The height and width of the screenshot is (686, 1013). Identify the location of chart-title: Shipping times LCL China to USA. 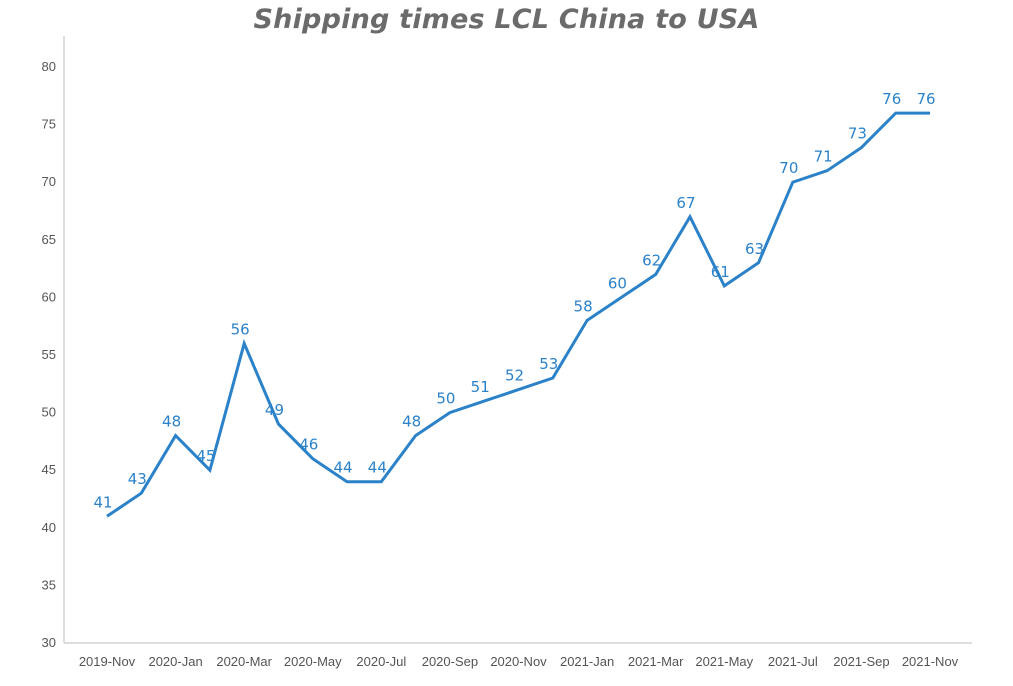
(506, 19).